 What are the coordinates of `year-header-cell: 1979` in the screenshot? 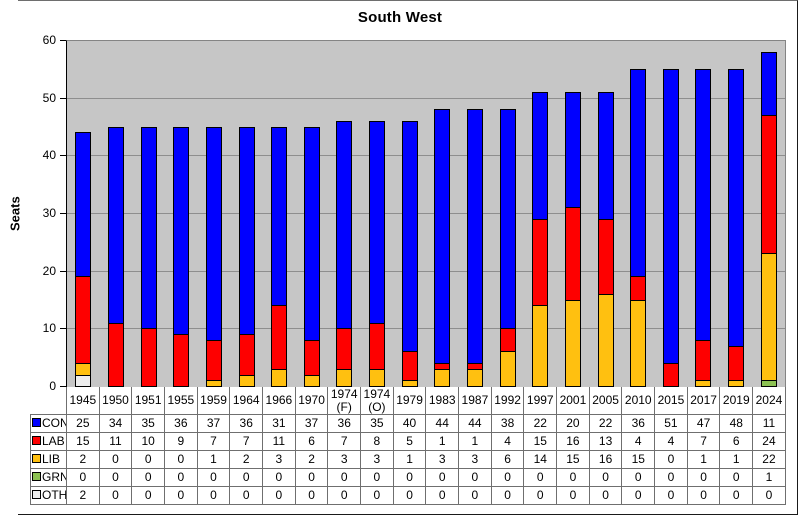 It's located at (409, 401).